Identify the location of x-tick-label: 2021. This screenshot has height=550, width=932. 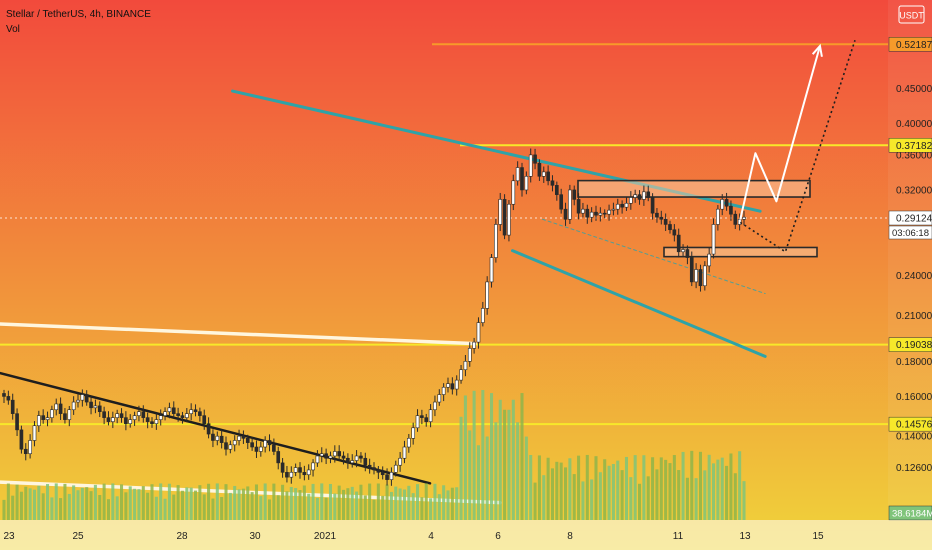
(325, 536).